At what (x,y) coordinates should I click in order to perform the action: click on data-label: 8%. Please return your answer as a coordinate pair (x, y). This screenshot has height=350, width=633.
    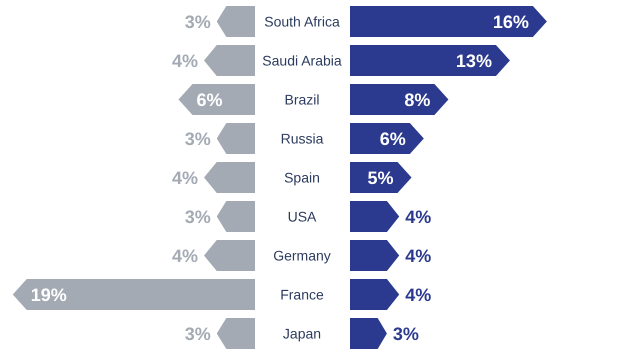
    Looking at the image, I should click on (417, 100).